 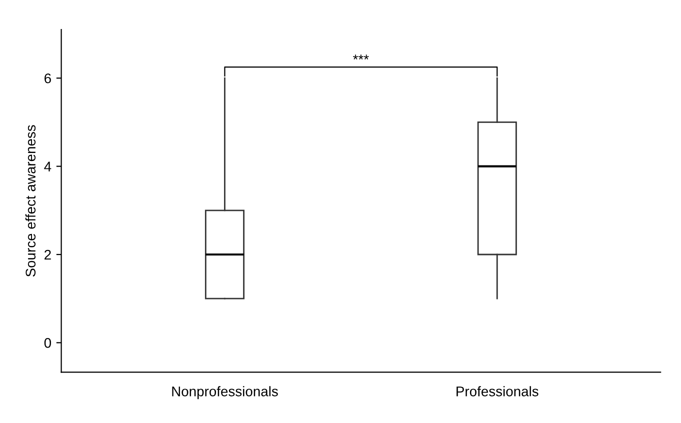 What do you see at coordinates (48, 167) in the screenshot?
I see `y-tick-label: 4` at bounding box center [48, 167].